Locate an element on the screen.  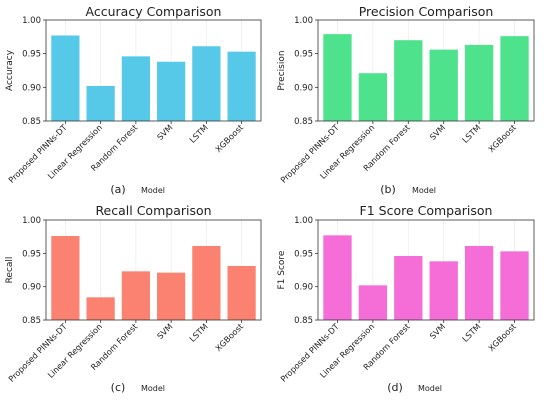
chart-title: Accuracy Comparison is located at coordinates (154, 11).